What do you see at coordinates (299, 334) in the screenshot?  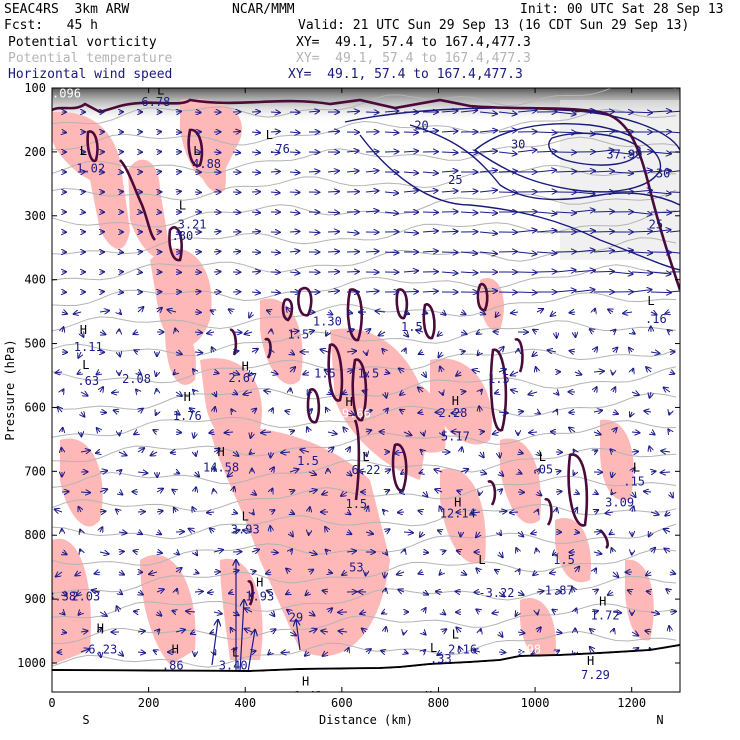 I see `annotation-label: 1.5` at bounding box center [299, 334].